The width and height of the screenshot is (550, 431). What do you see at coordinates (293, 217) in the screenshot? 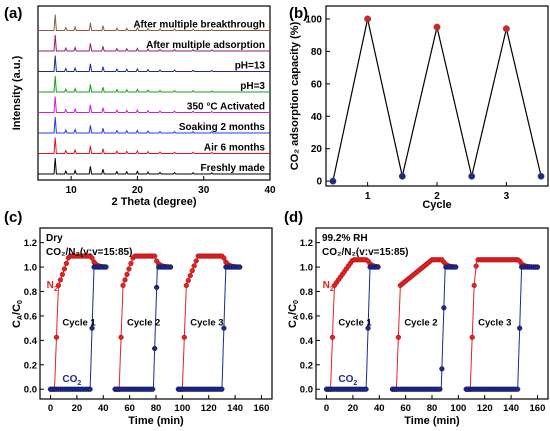
I see `panel-label-d: (d)` at bounding box center [293, 217].